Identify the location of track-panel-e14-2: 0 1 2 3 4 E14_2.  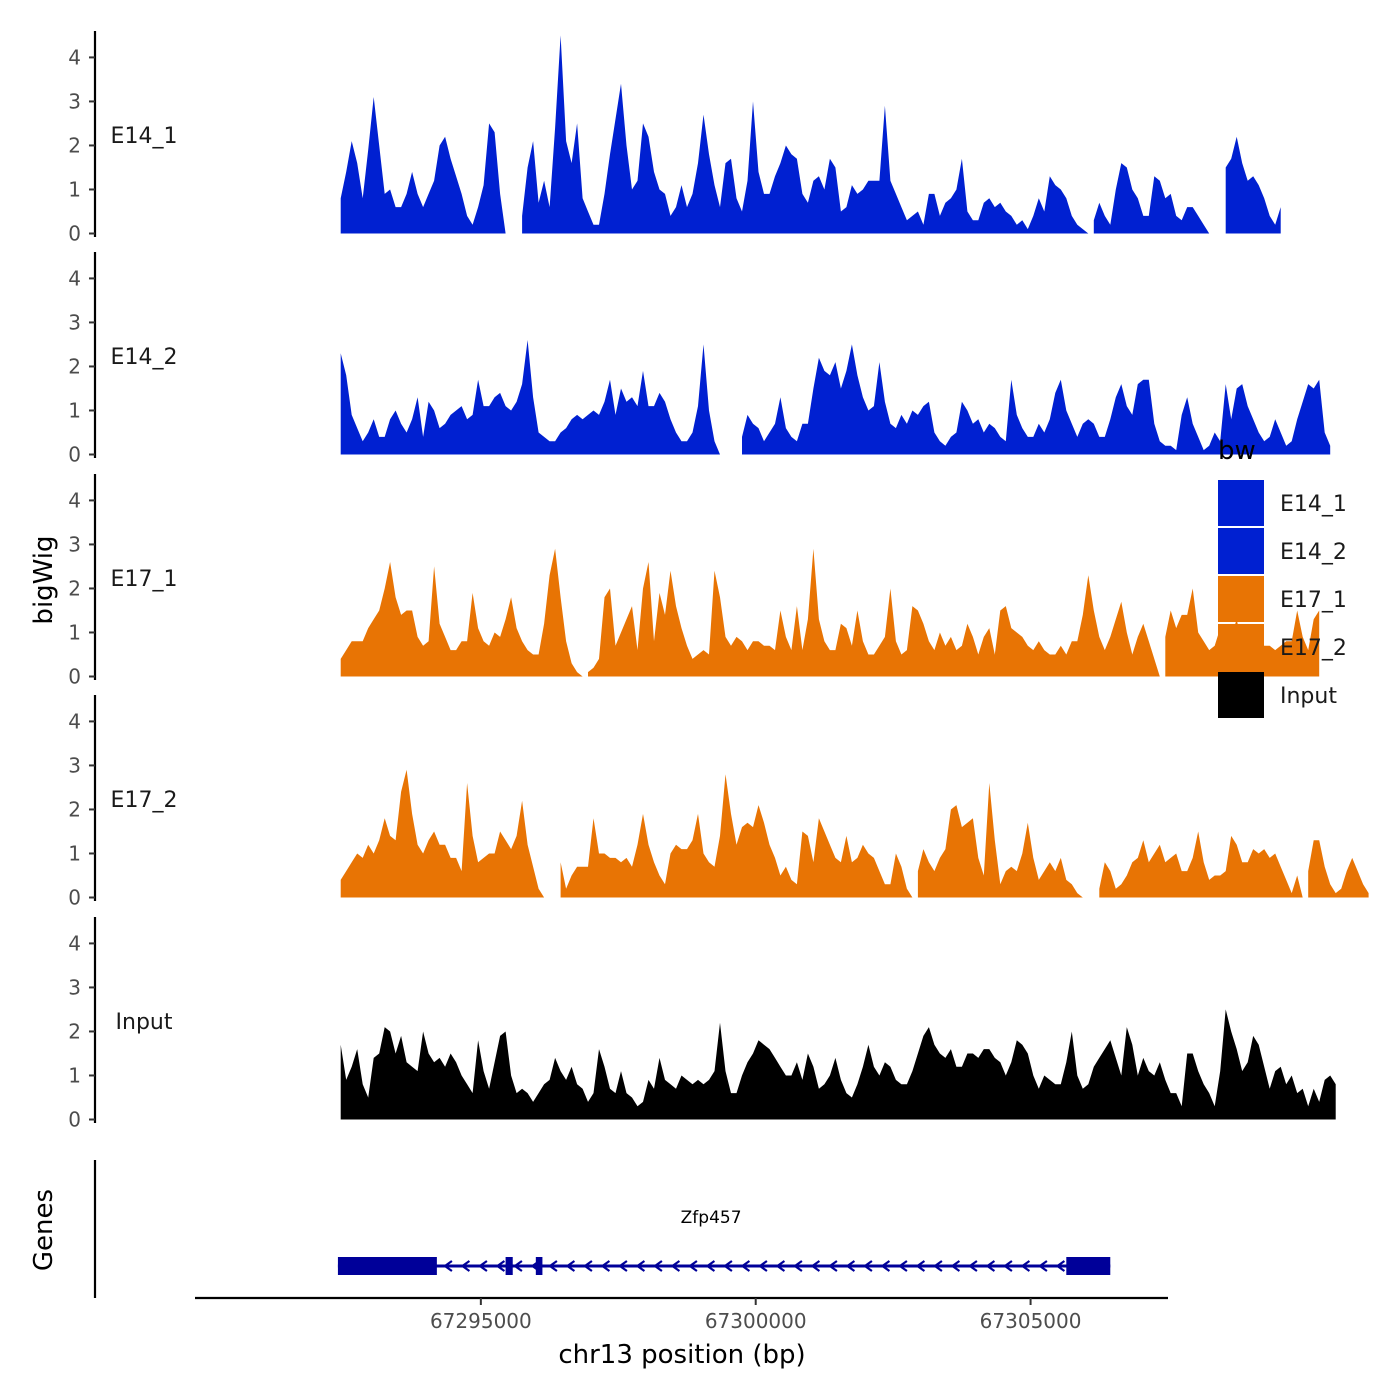
(699, 359).